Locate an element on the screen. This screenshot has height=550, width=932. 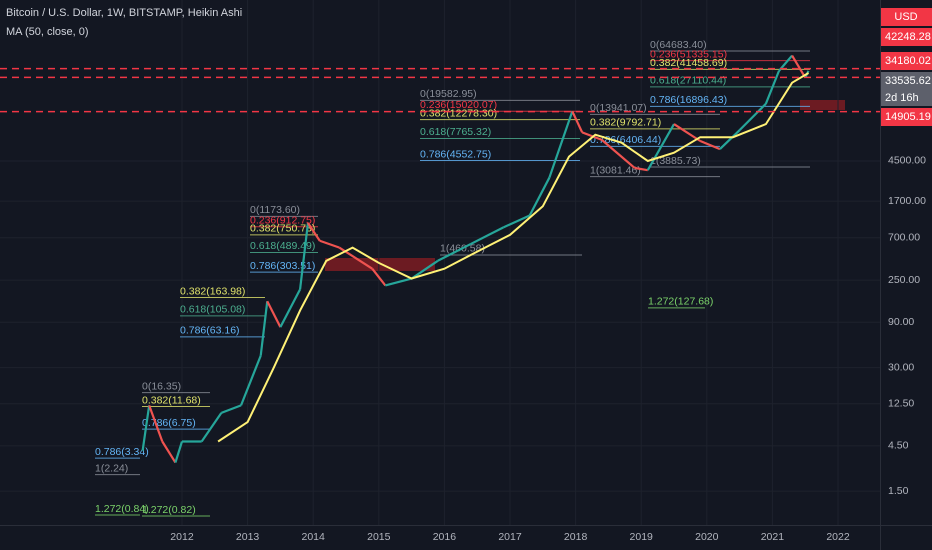
fib-label: 1.272(127.68) is located at coordinates (680, 302).